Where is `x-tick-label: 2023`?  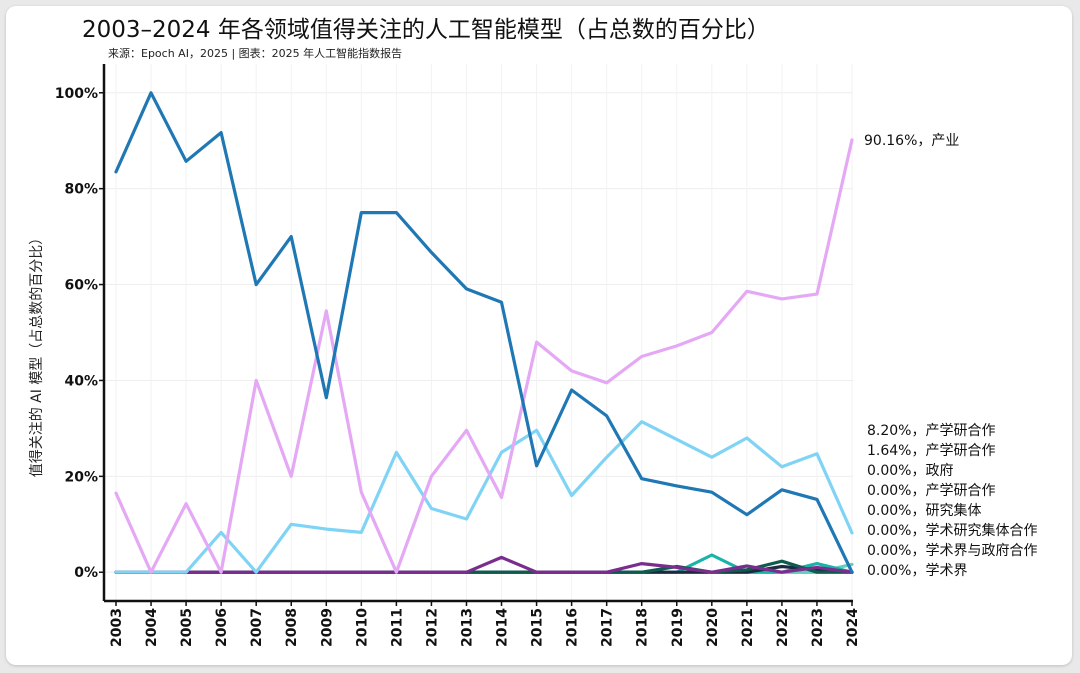
x-tick-label: 2023 is located at coordinates (818, 627).